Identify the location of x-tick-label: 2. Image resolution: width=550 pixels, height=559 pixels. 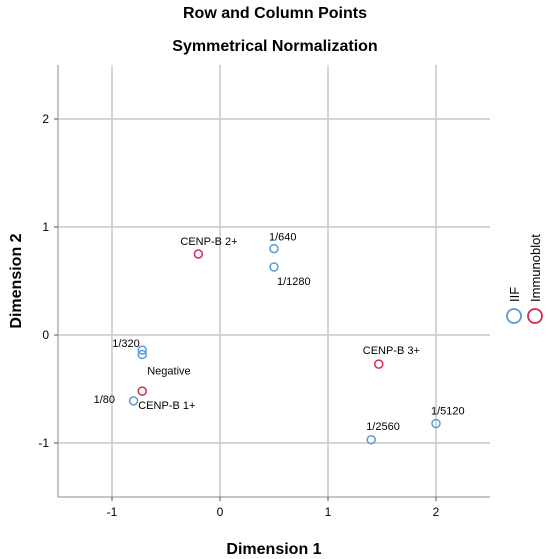
(436, 512).